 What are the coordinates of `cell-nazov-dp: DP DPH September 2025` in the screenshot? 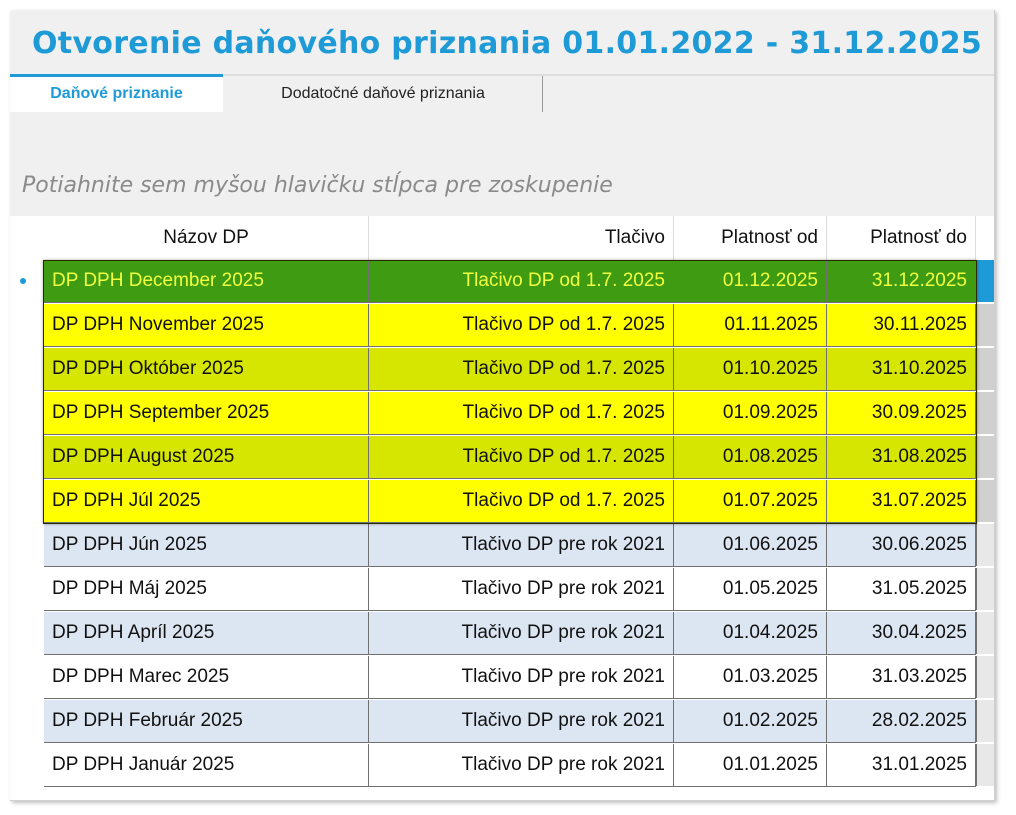 It's located at (206, 413).